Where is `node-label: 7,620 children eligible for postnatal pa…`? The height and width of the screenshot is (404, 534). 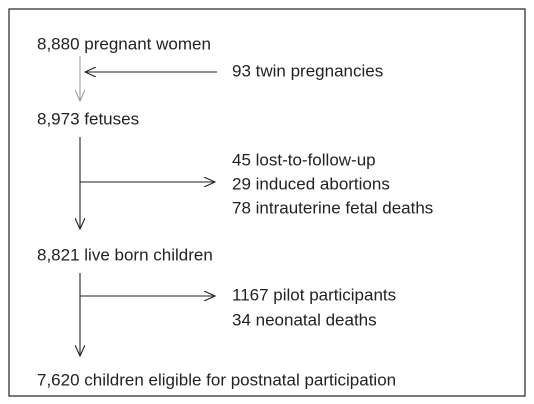 node-label: 7,620 children eligible for postnatal pa… is located at coordinates (216, 379).